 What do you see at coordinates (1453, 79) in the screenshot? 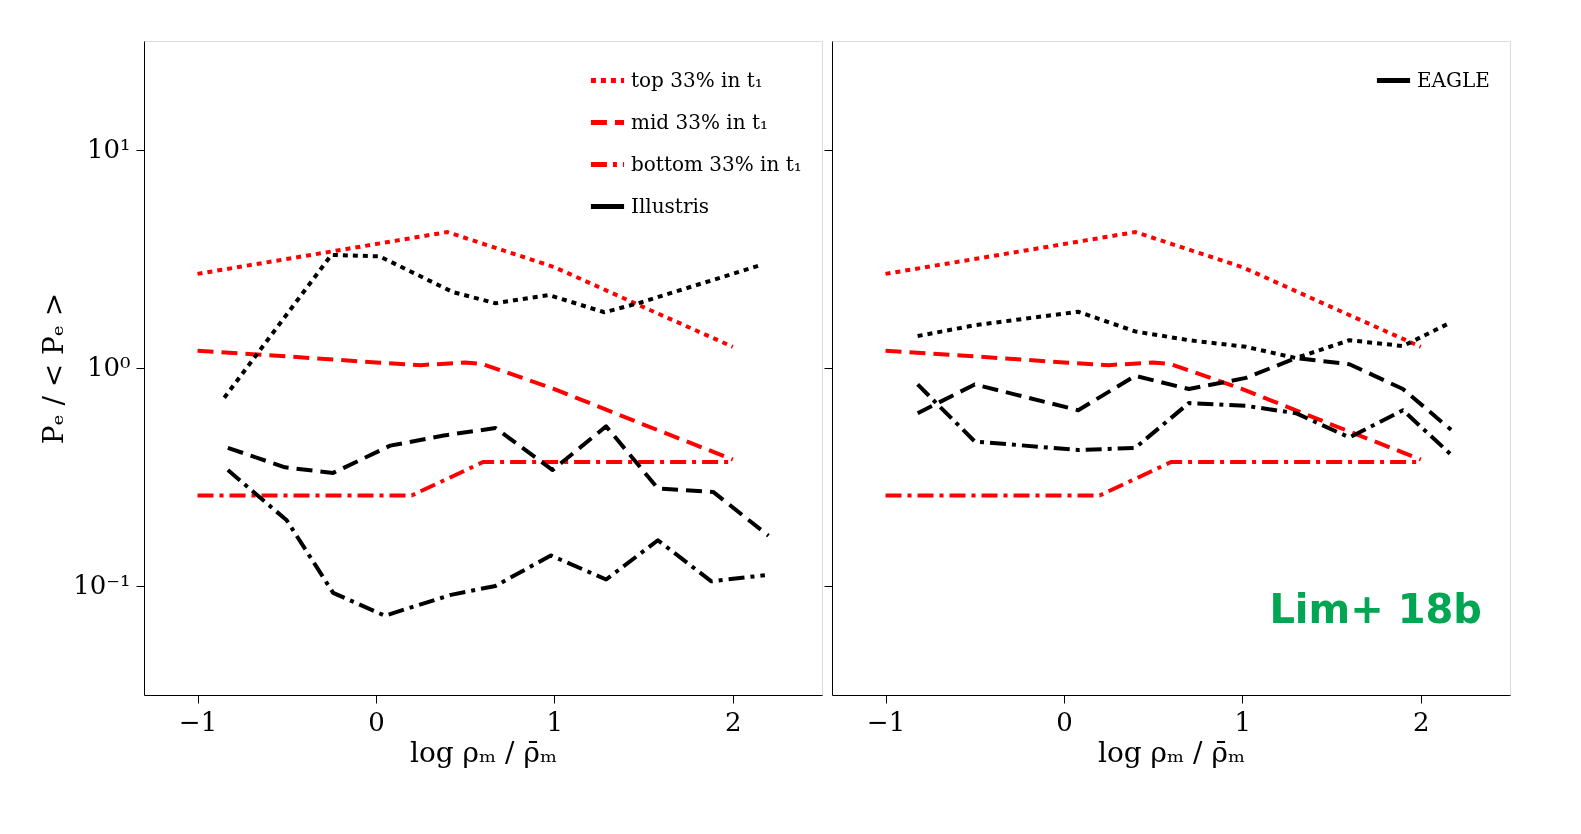
I see `legend-label: EAGLE` at bounding box center [1453, 79].